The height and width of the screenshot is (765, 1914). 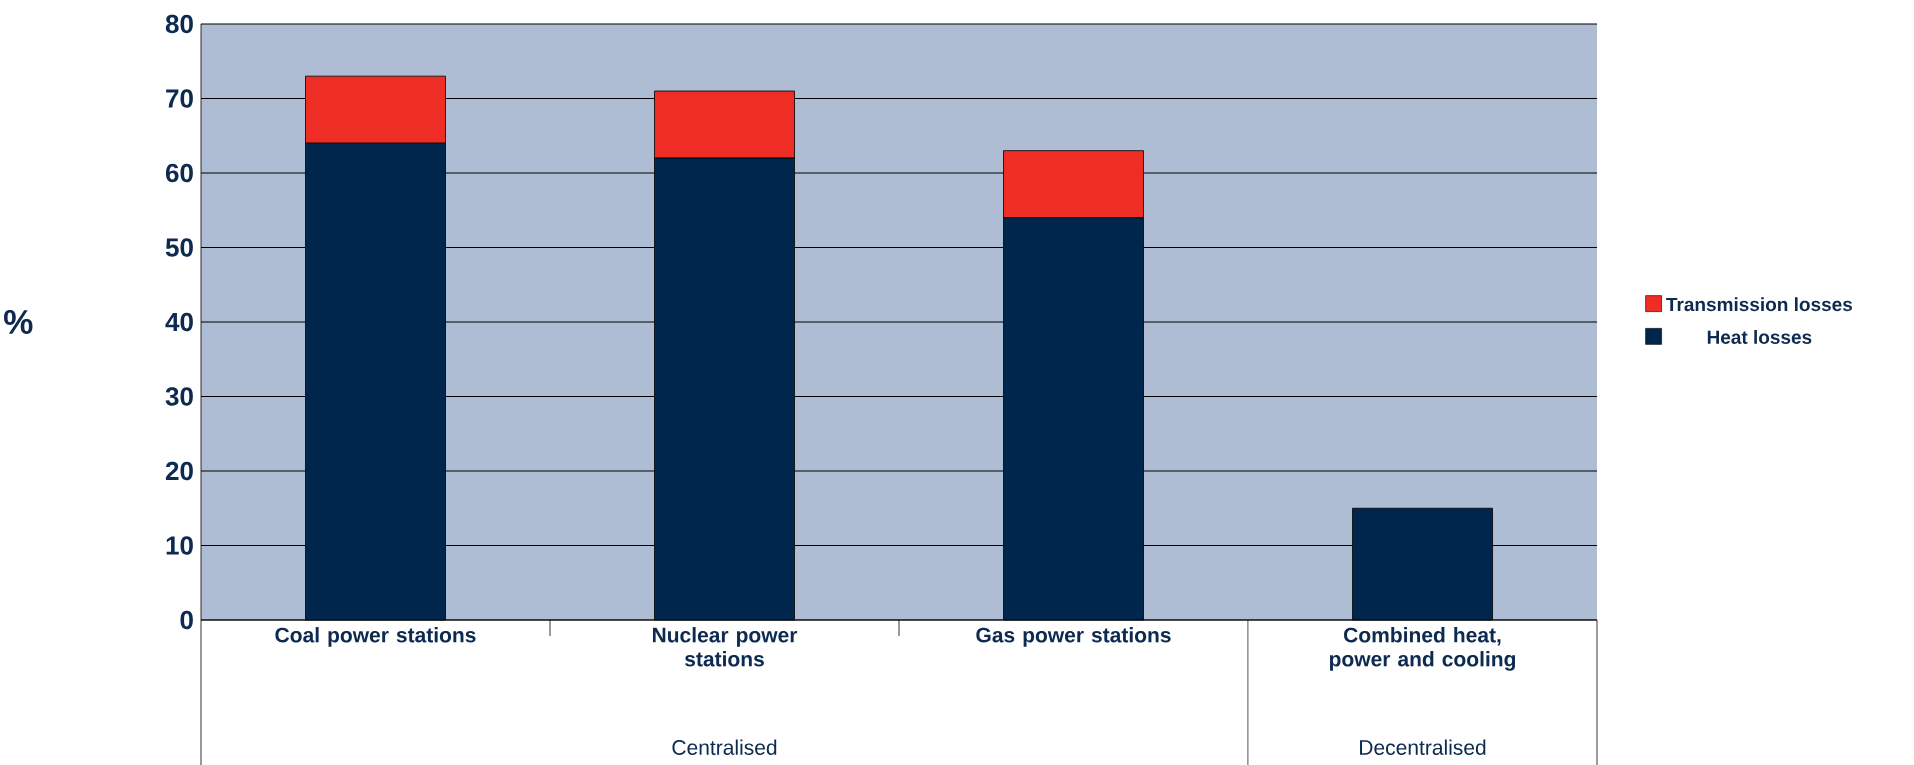 What do you see at coordinates (1759, 336) in the screenshot?
I see `text: Heat losses` at bounding box center [1759, 336].